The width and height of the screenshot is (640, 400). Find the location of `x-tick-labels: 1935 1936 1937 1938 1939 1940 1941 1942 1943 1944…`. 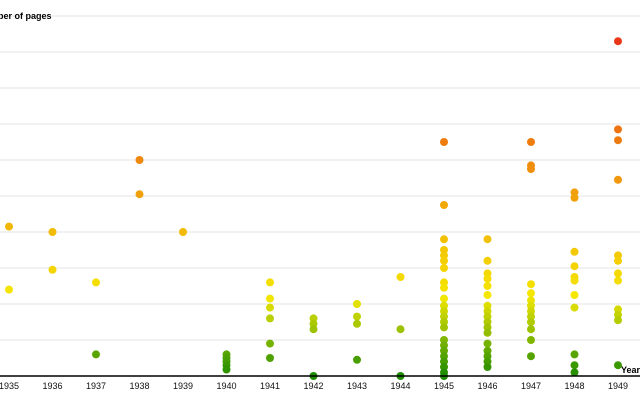

x-tick-labels: 1935 1936 1937 1938 1939 1940 1941 1942 1943 1944… is located at coordinates (314, 386).